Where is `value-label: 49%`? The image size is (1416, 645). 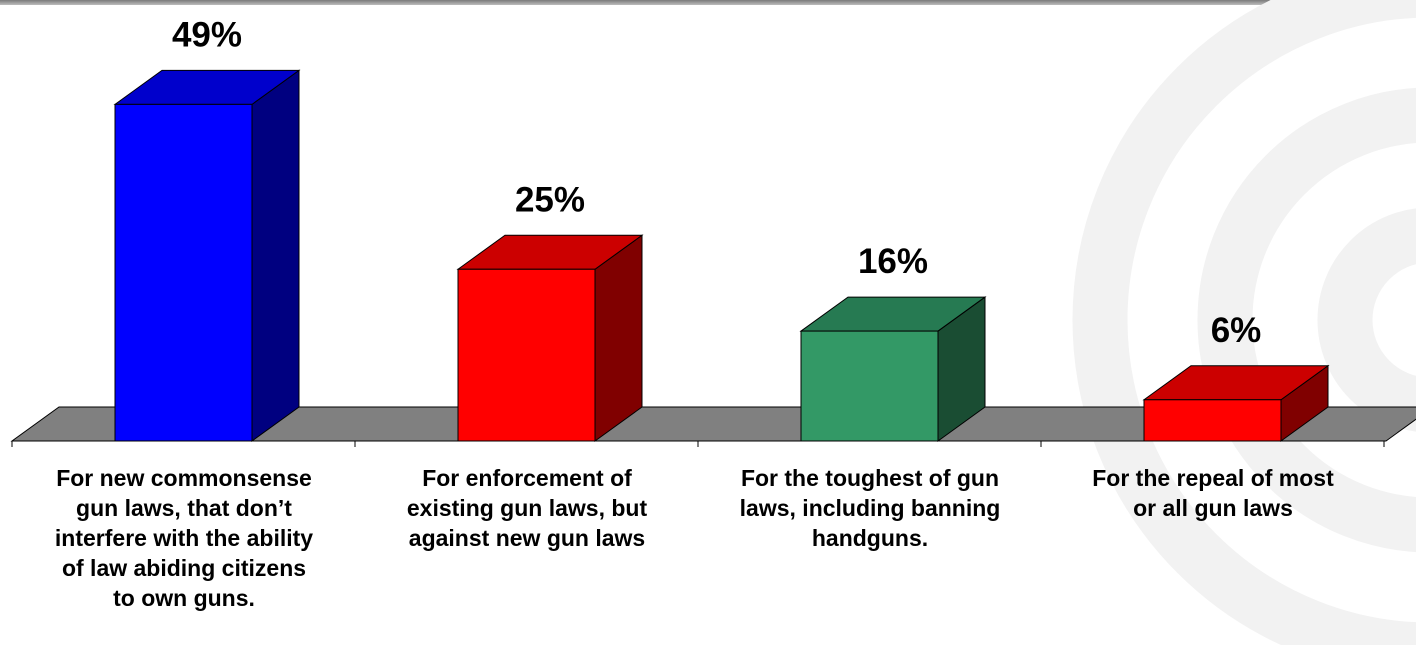
value-label: 49% is located at coordinates (207, 34).